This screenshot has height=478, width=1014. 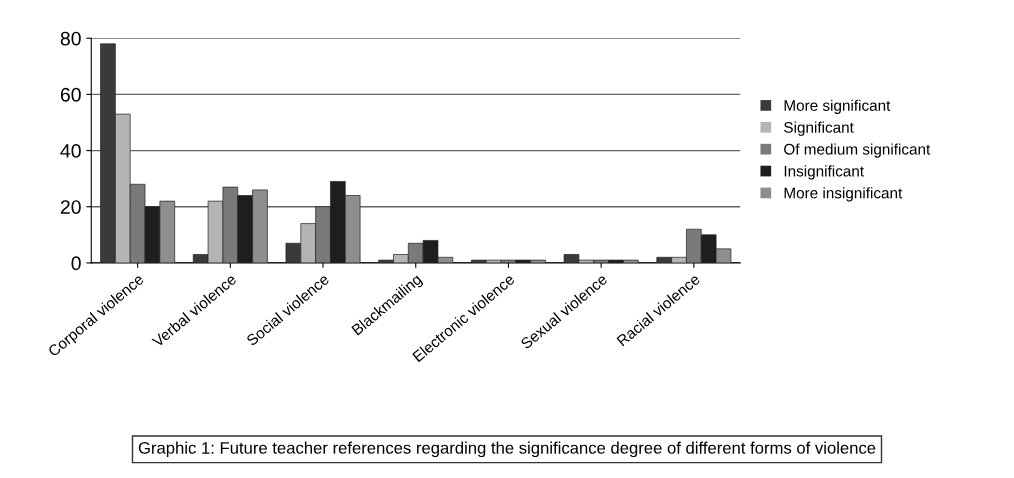 What do you see at coordinates (70, 207) in the screenshot?
I see `y-tick-label: 20` at bounding box center [70, 207].